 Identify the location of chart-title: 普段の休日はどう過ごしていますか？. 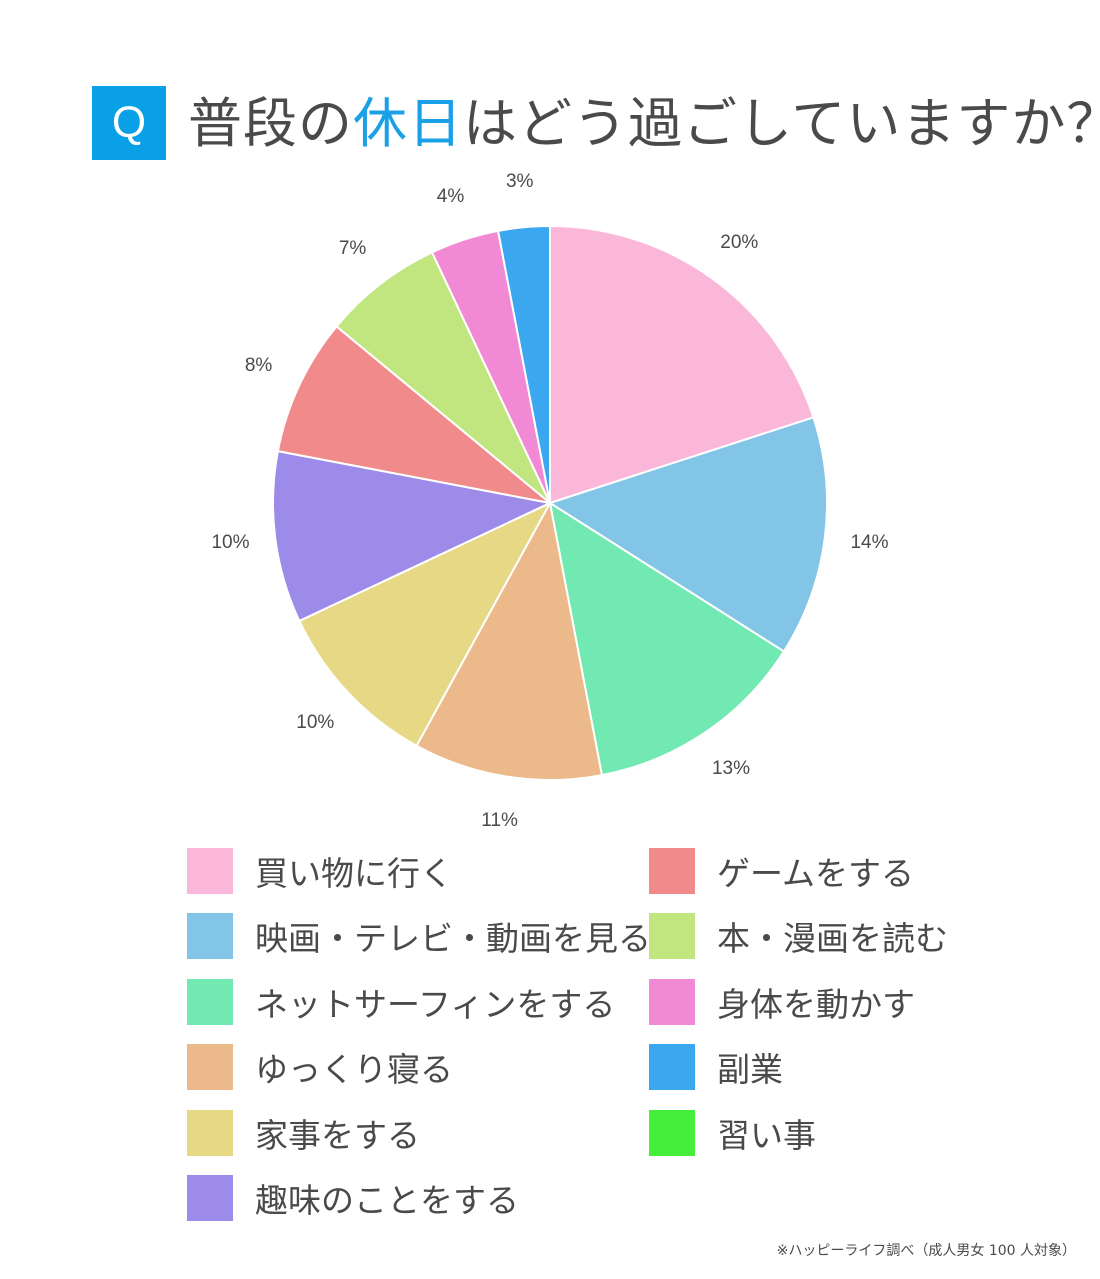
(644, 124).